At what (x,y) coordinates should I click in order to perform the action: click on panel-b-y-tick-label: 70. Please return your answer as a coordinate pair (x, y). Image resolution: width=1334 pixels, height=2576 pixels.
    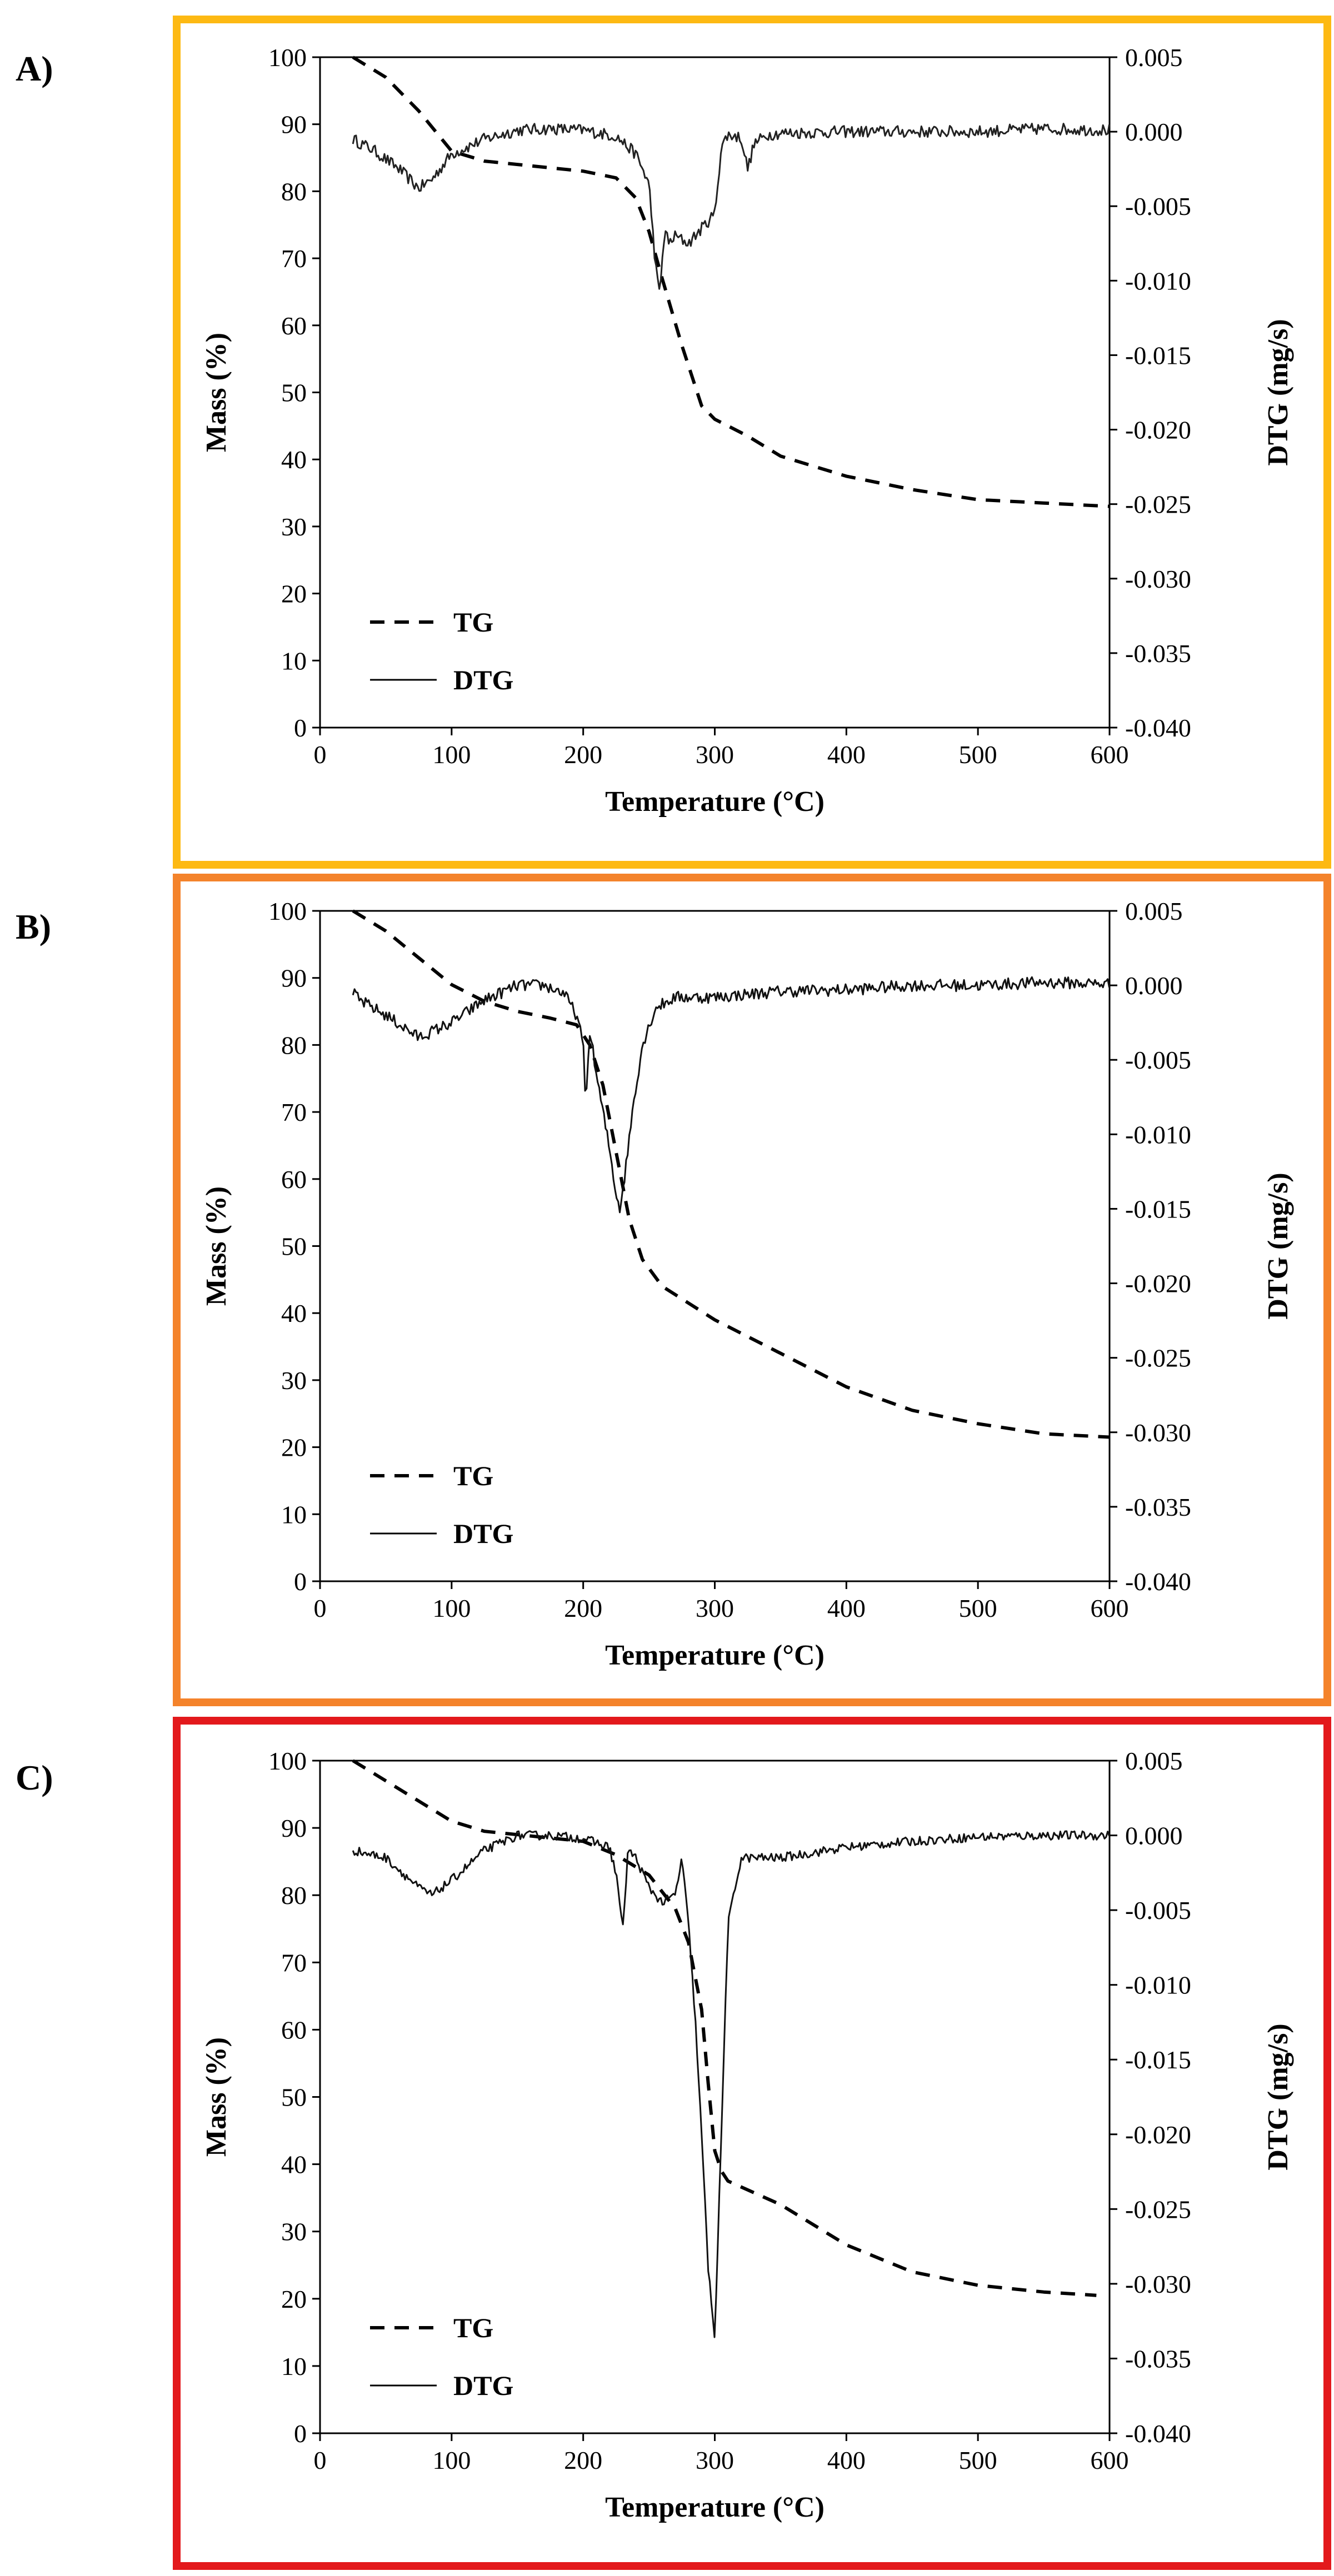
    Looking at the image, I should click on (294, 1112).